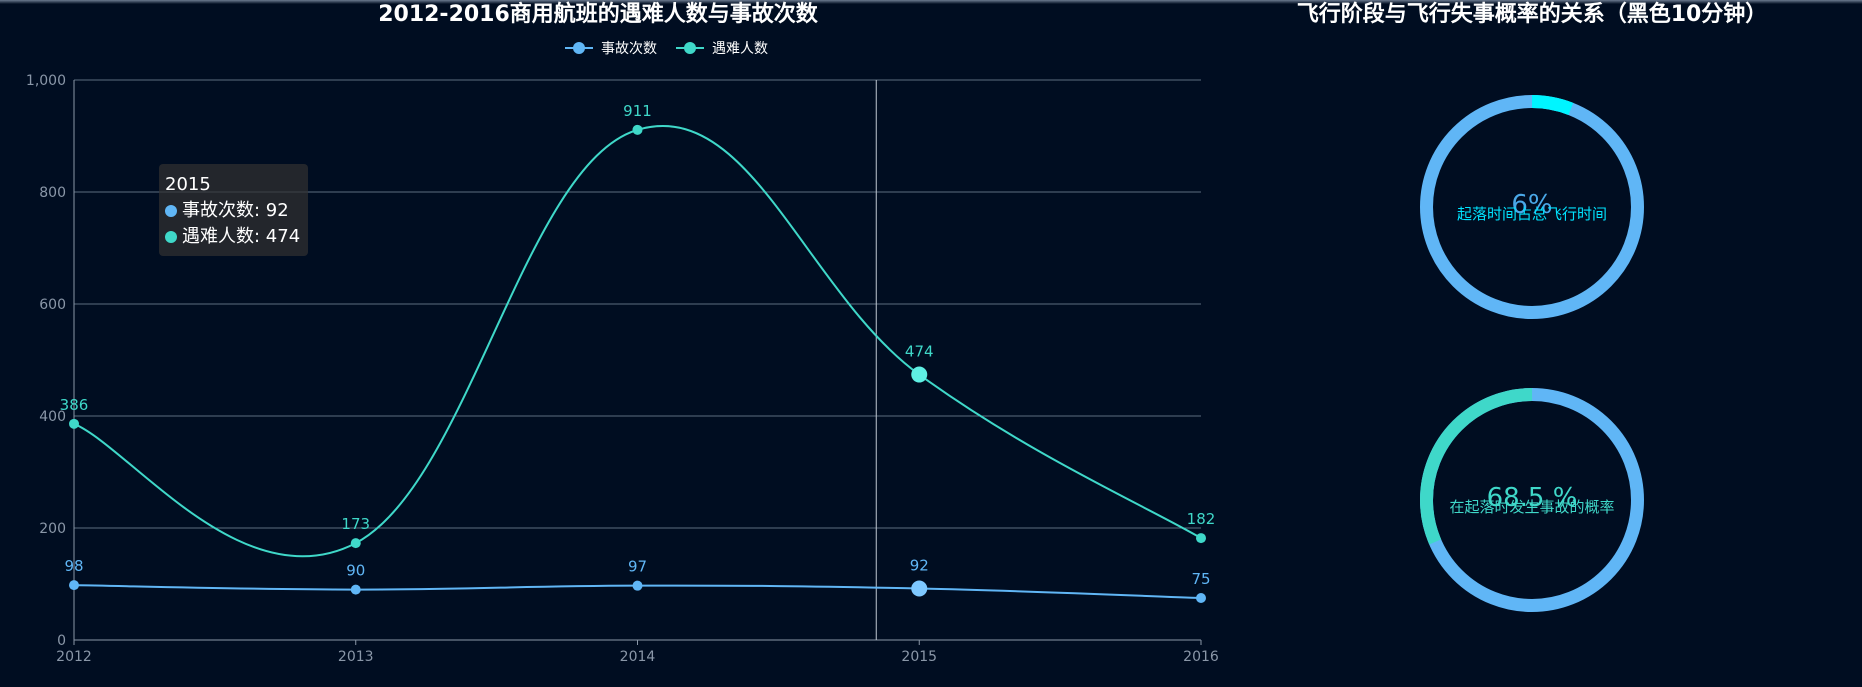 The height and width of the screenshot is (687, 1862). Describe the element at coordinates (740, 49) in the screenshot. I see `legend-label-fatalities: 遇难人数` at that location.